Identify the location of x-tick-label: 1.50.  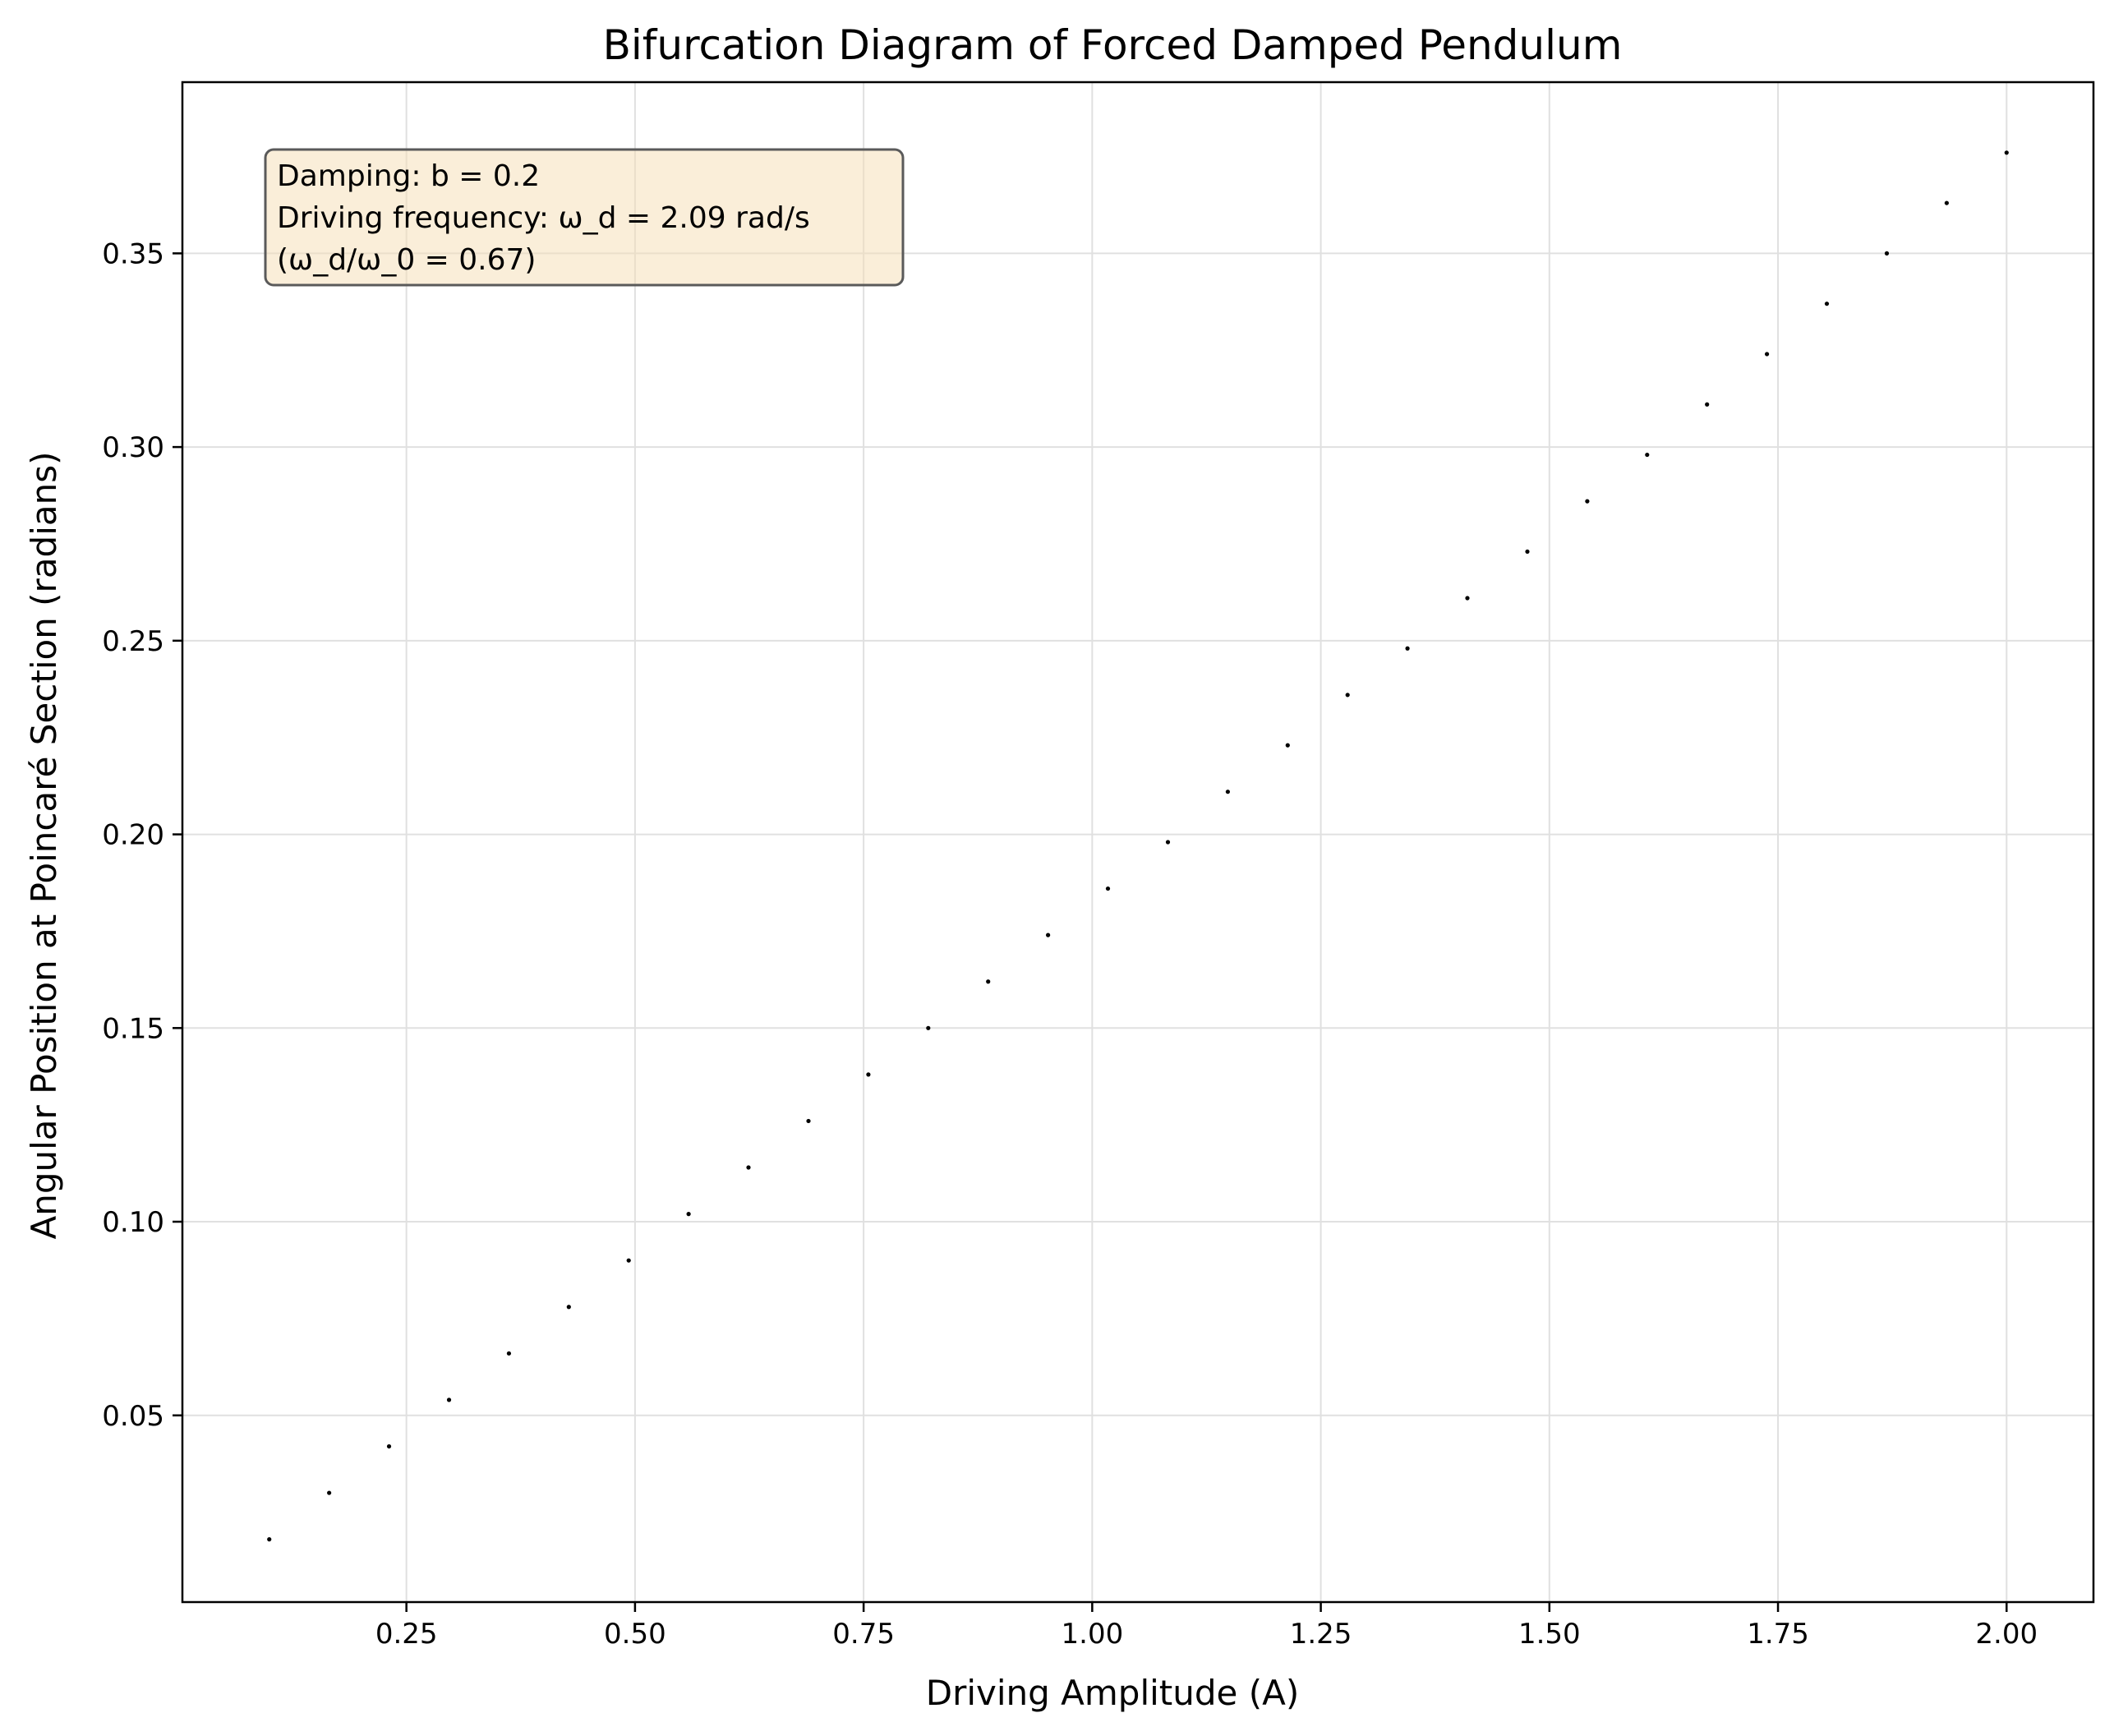
(1550, 1635).